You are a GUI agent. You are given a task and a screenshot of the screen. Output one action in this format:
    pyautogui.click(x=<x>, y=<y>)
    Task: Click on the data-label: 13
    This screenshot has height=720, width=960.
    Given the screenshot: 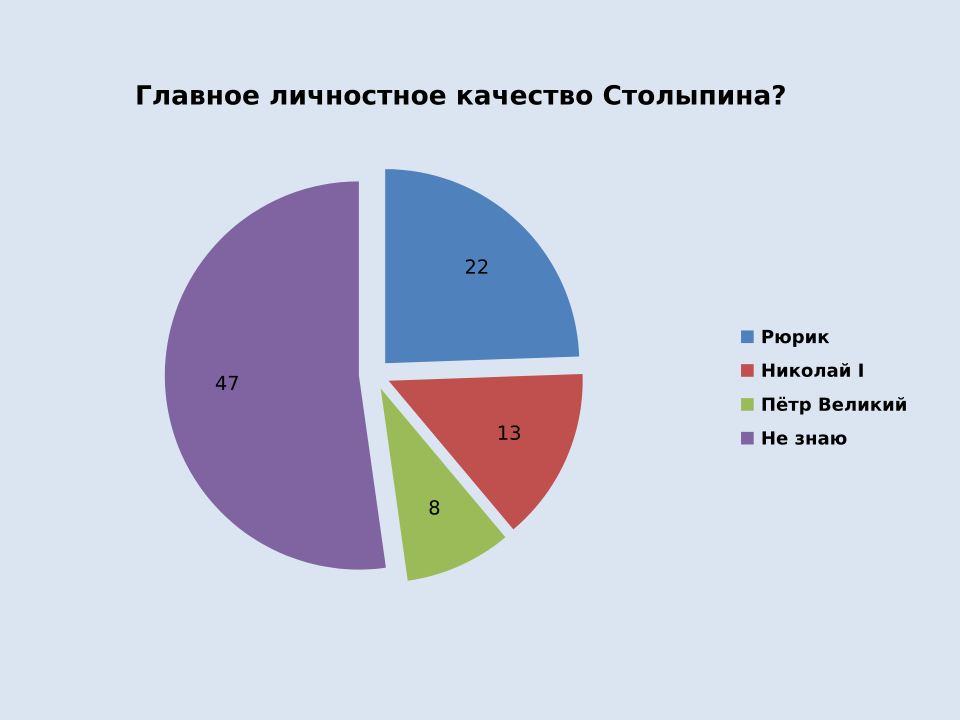 What is the action you would take?
    pyautogui.click(x=509, y=432)
    